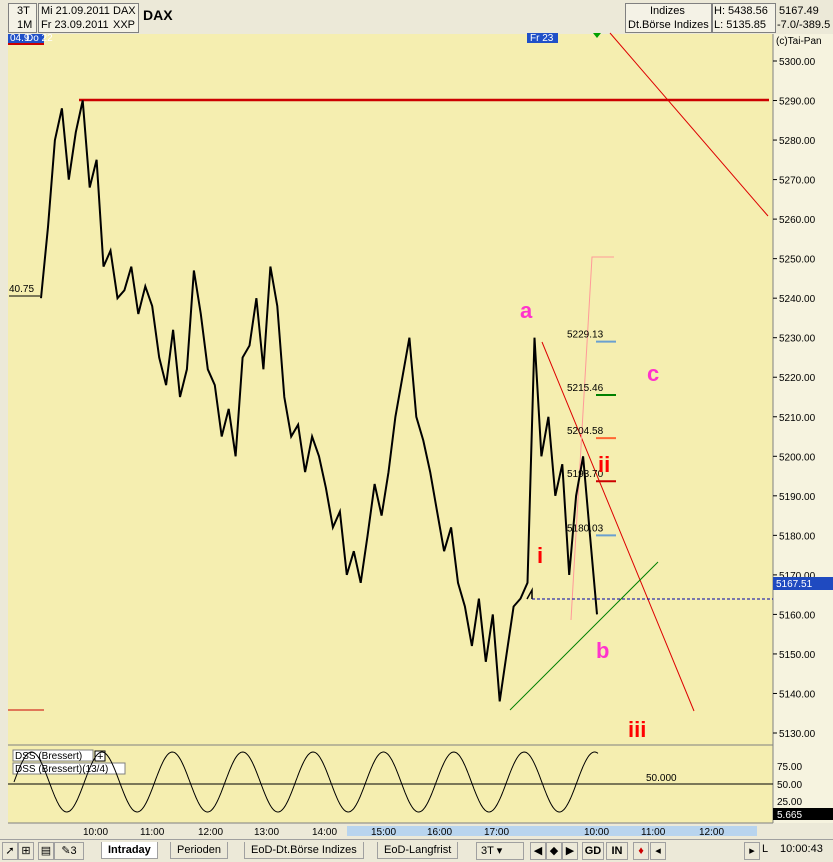  What do you see at coordinates (75, 25) in the screenshot?
I see `end-date: Fr 23.09.2011` at bounding box center [75, 25].